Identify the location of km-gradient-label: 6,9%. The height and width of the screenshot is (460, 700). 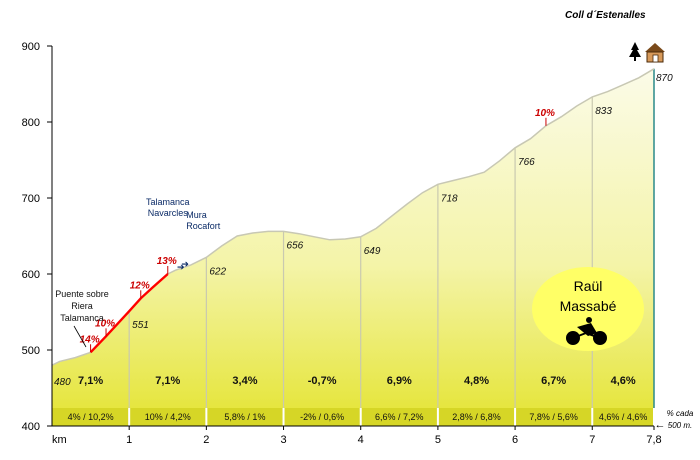
(399, 381).